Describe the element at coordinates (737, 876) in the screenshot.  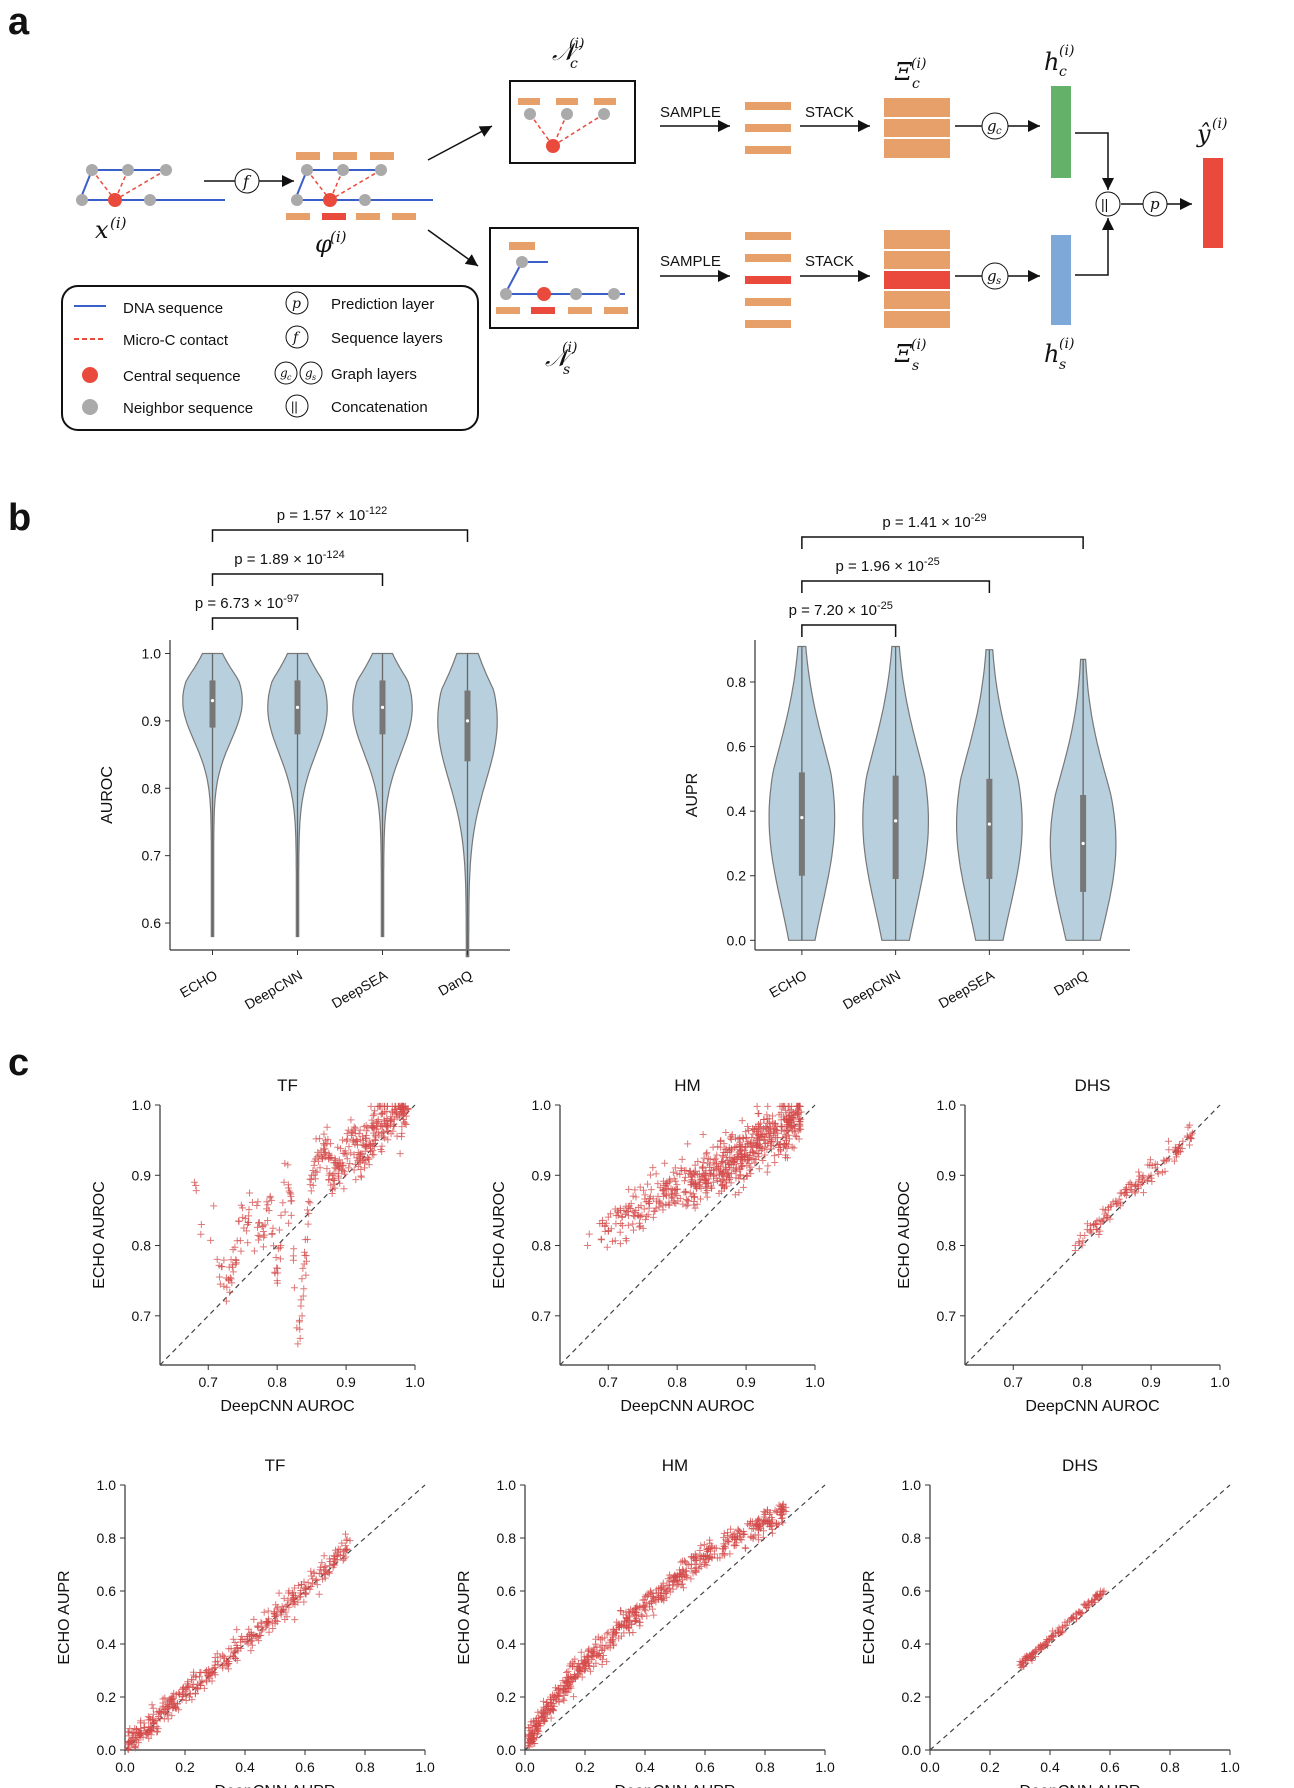
I see `y-tick-label: 0.2` at that location.